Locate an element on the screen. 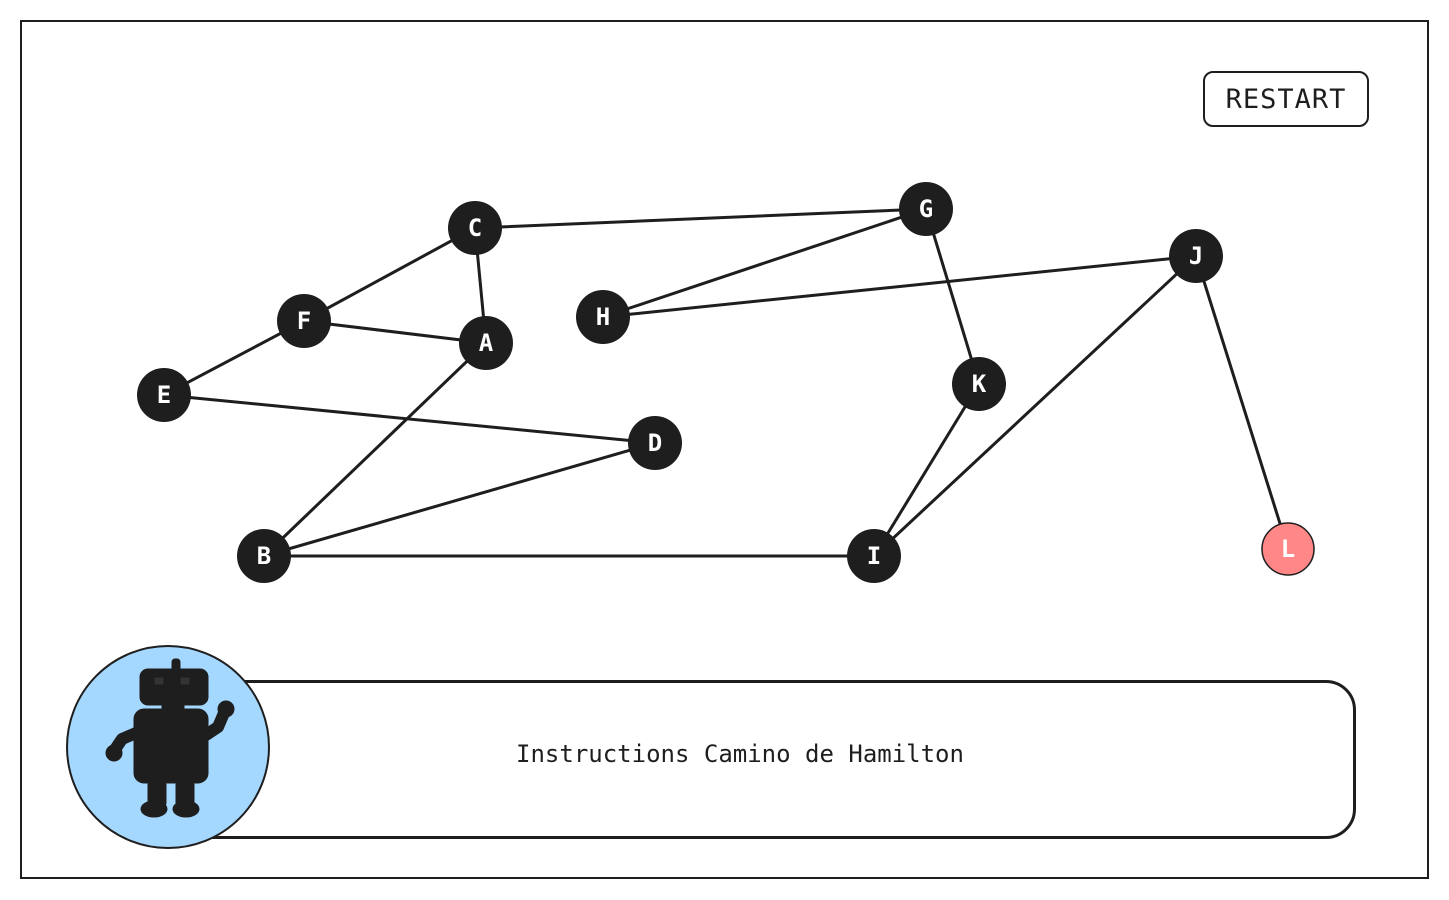 Image resolution: width=1449 pixels, height=900 pixels. restart-button: RESTART is located at coordinates (1286, 99).